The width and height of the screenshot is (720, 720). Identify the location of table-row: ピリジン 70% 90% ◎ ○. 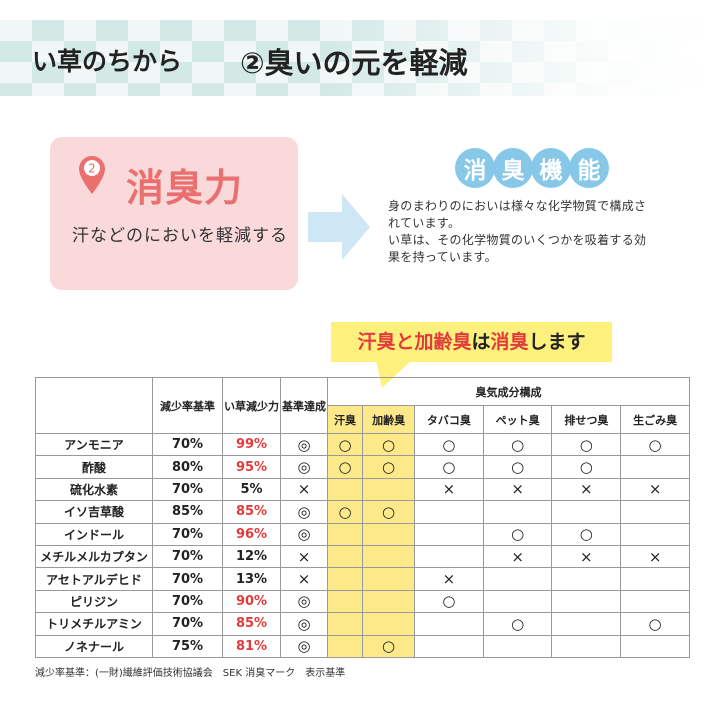
(362, 601).